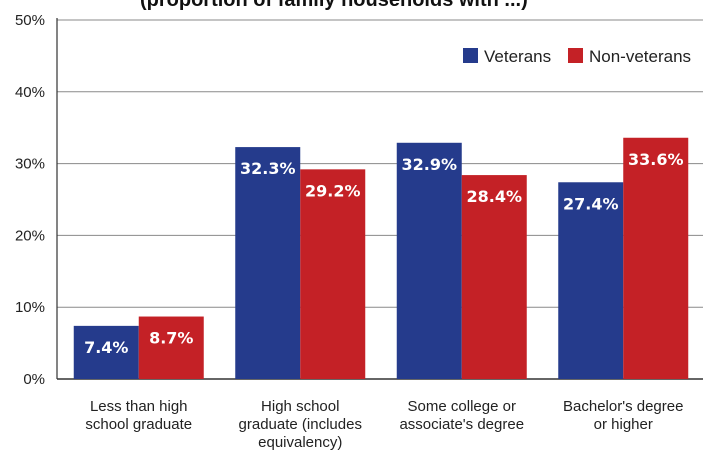 The width and height of the screenshot is (706, 456). I want to click on data-label: 32.9%, so click(429, 164).